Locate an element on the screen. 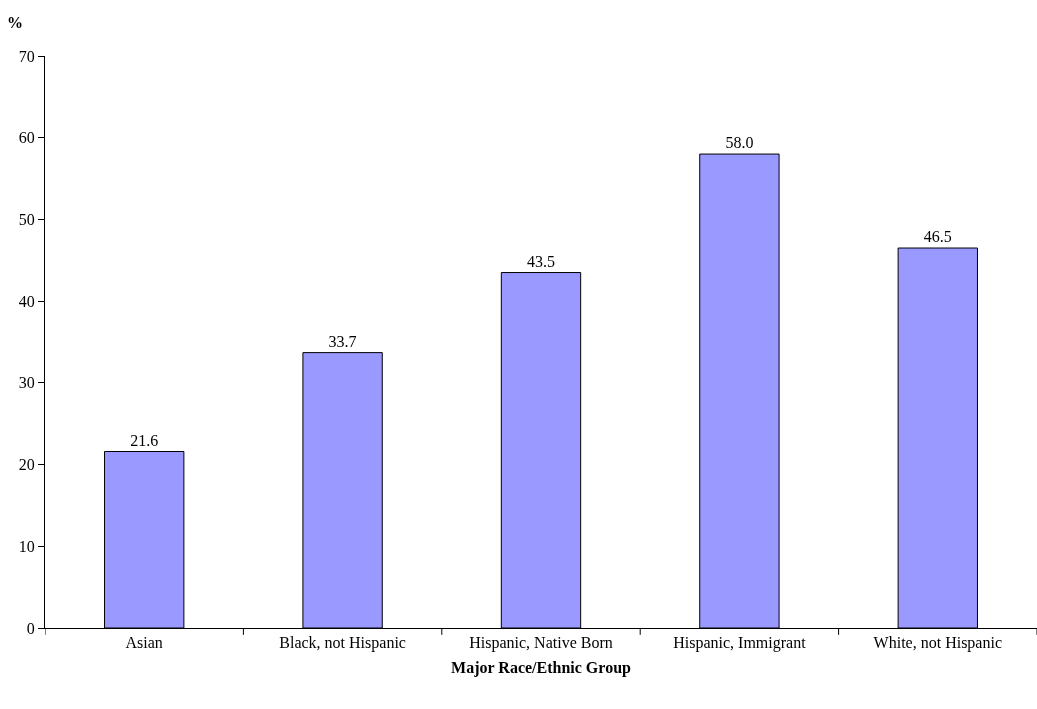 This screenshot has width=1037, height=709. y-axis-title: % is located at coordinates (15, 22).